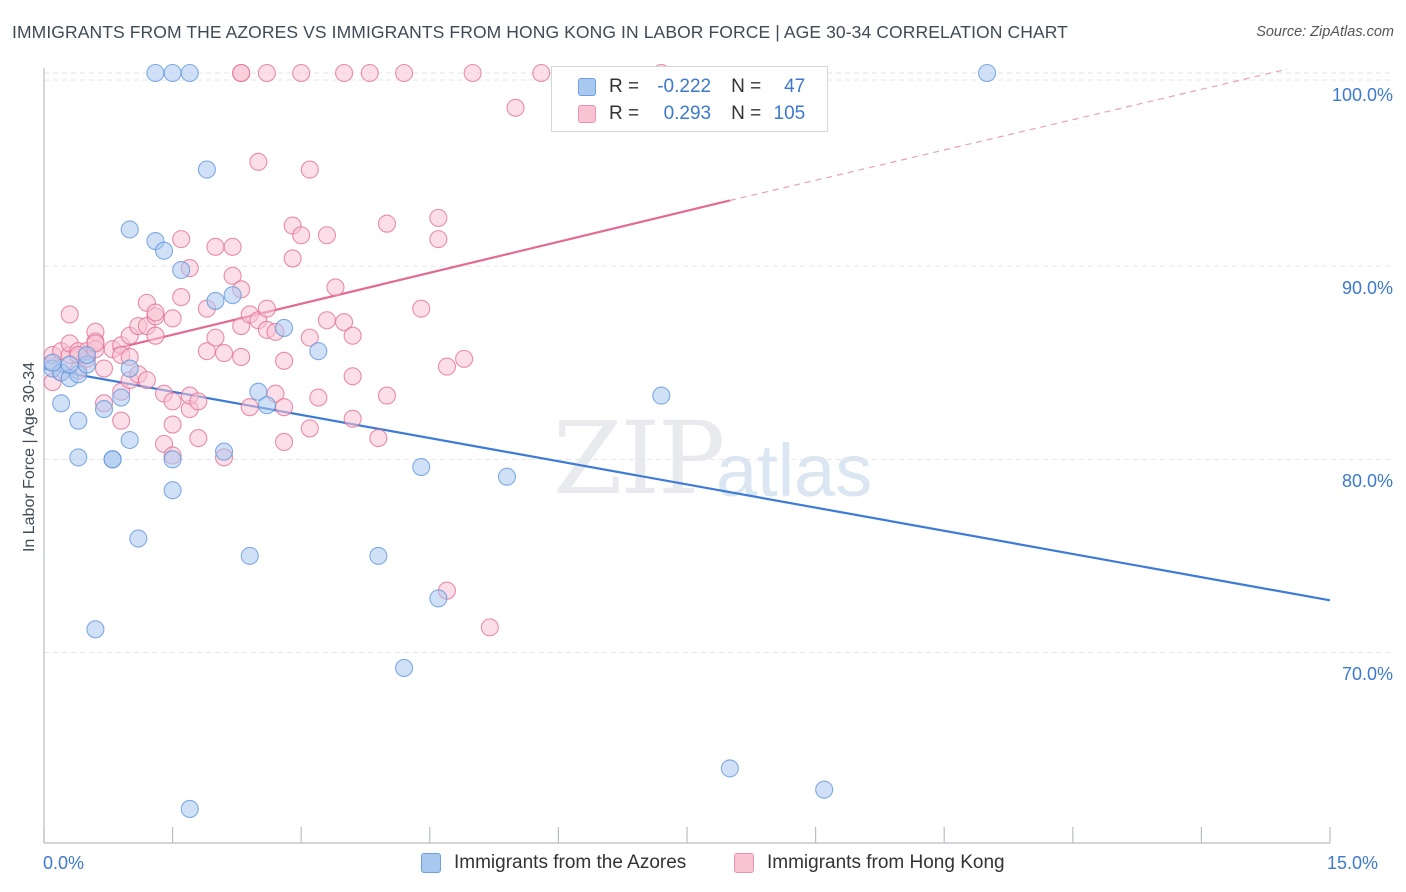  What do you see at coordinates (684, 86) in the screenshot?
I see `legend-r-value-azores: -0.222` at bounding box center [684, 86].